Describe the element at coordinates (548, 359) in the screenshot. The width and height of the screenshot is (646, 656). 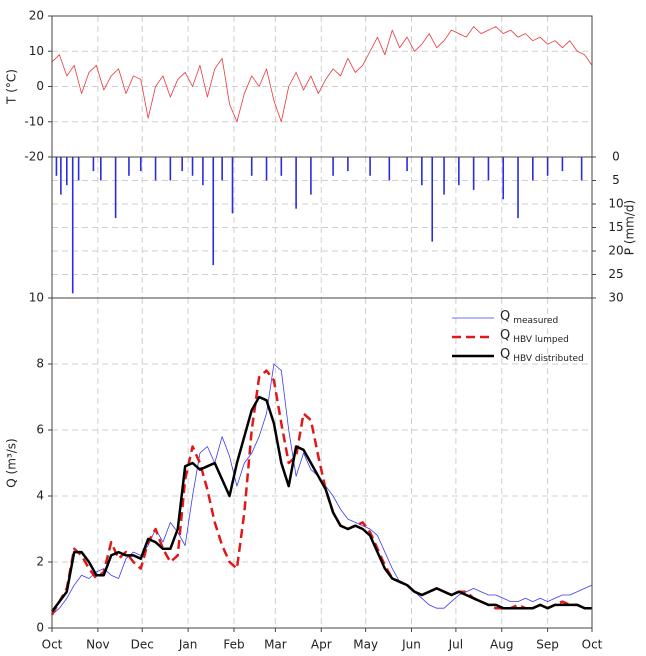
I see `legend-subscript: HBV distributed` at that location.